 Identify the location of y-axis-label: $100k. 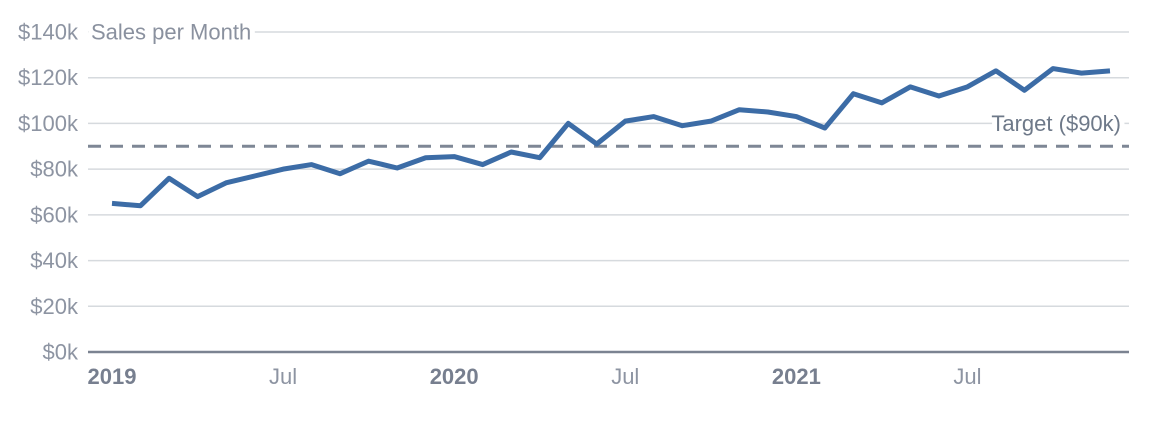
(48, 123).